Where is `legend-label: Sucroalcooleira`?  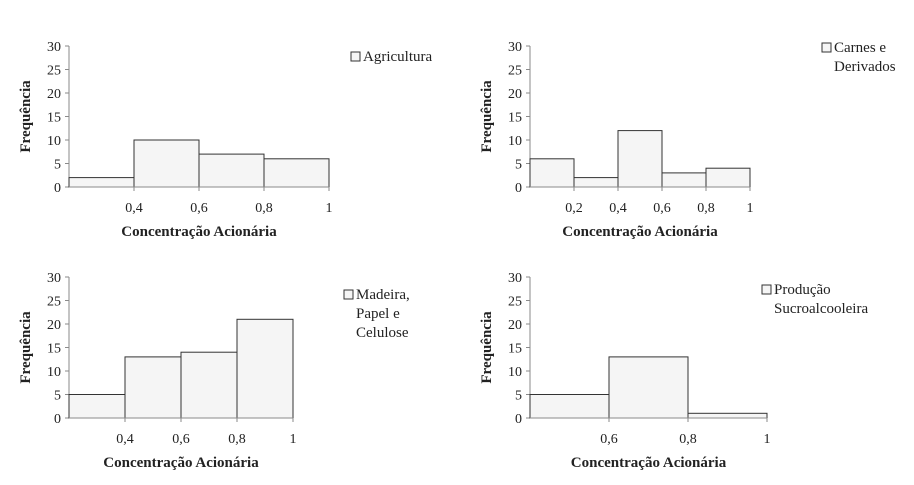 legend-label: Sucroalcooleira is located at coordinates (821, 309).